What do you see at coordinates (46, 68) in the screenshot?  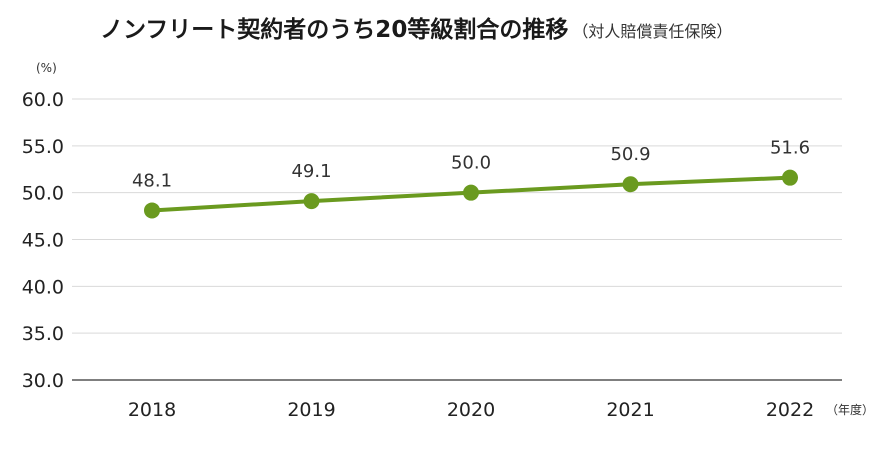 I see `y-unit-label: (%)` at bounding box center [46, 68].